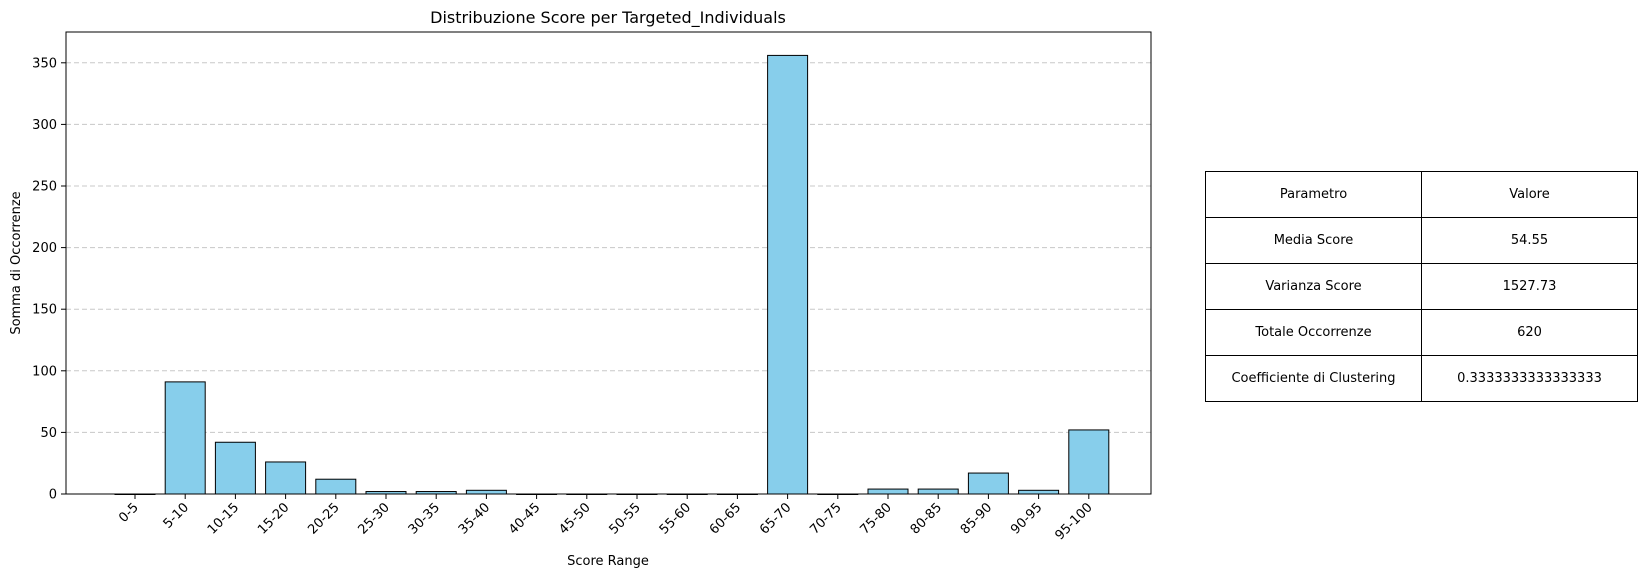 This screenshot has height=578, width=1648. I want to click on table-row: Totale Occorrenze 620, so click(1421, 332).